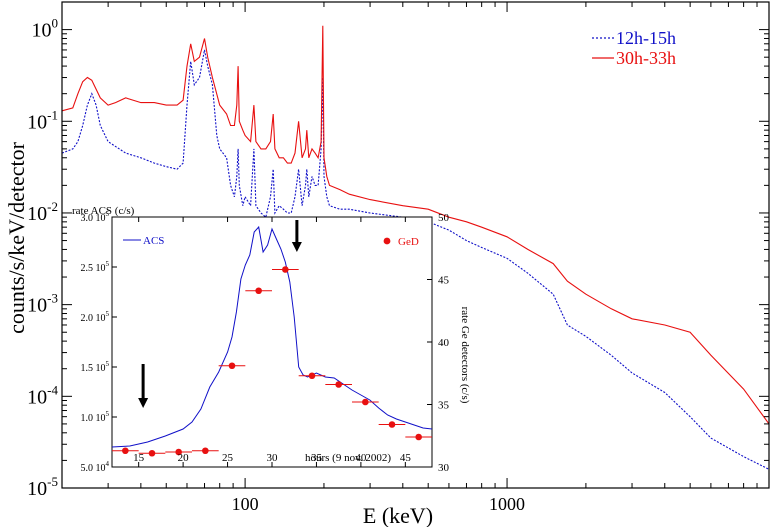 This screenshot has height=527, width=771. Describe the element at coordinates (646, 38) in the screenshot. I see `legend-label-12h-15h: 12h-15h` at that location.